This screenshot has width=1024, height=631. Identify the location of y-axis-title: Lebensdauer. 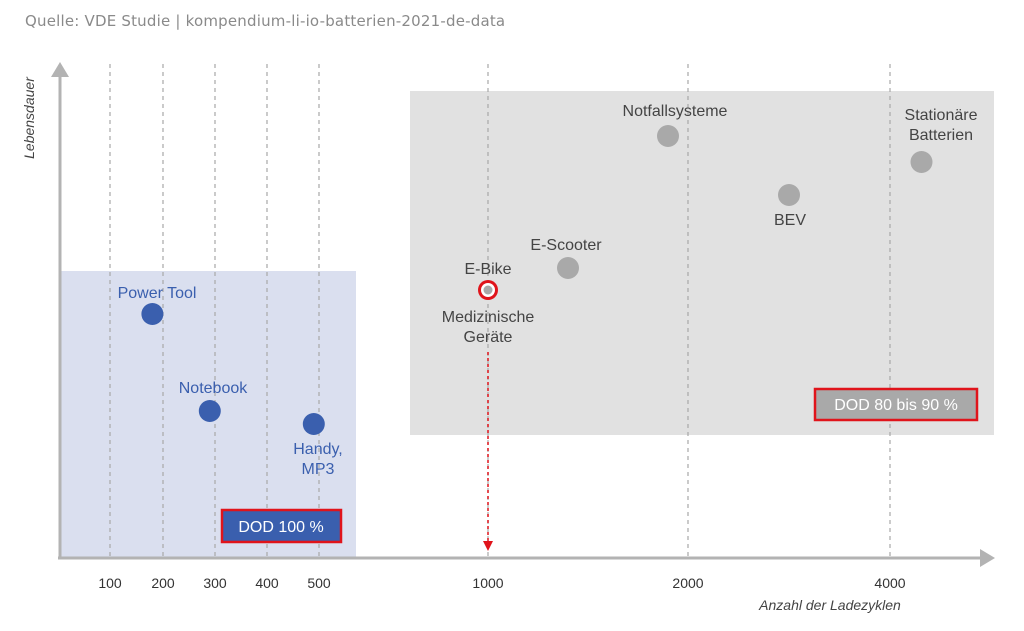
(29, 117).